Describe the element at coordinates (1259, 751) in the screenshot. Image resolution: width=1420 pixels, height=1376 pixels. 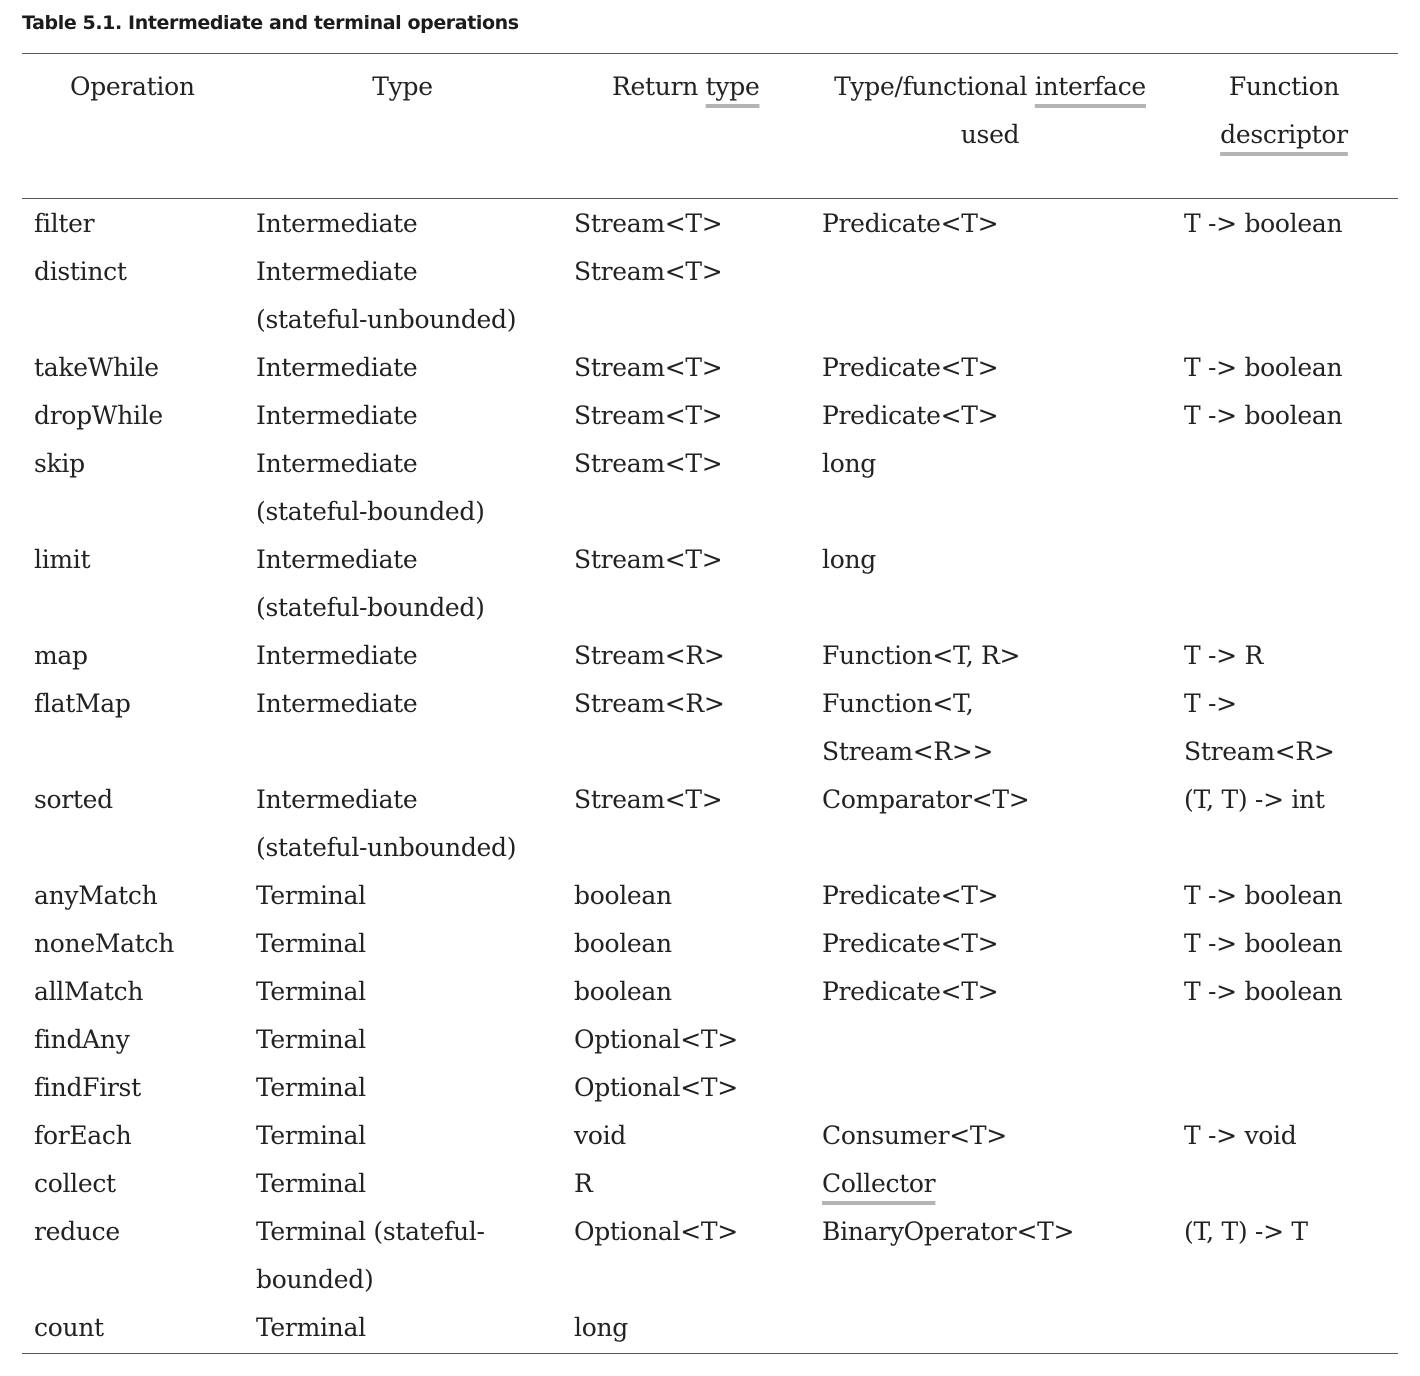
I see `cell-descriptor-line: Stream<R>` at that location.